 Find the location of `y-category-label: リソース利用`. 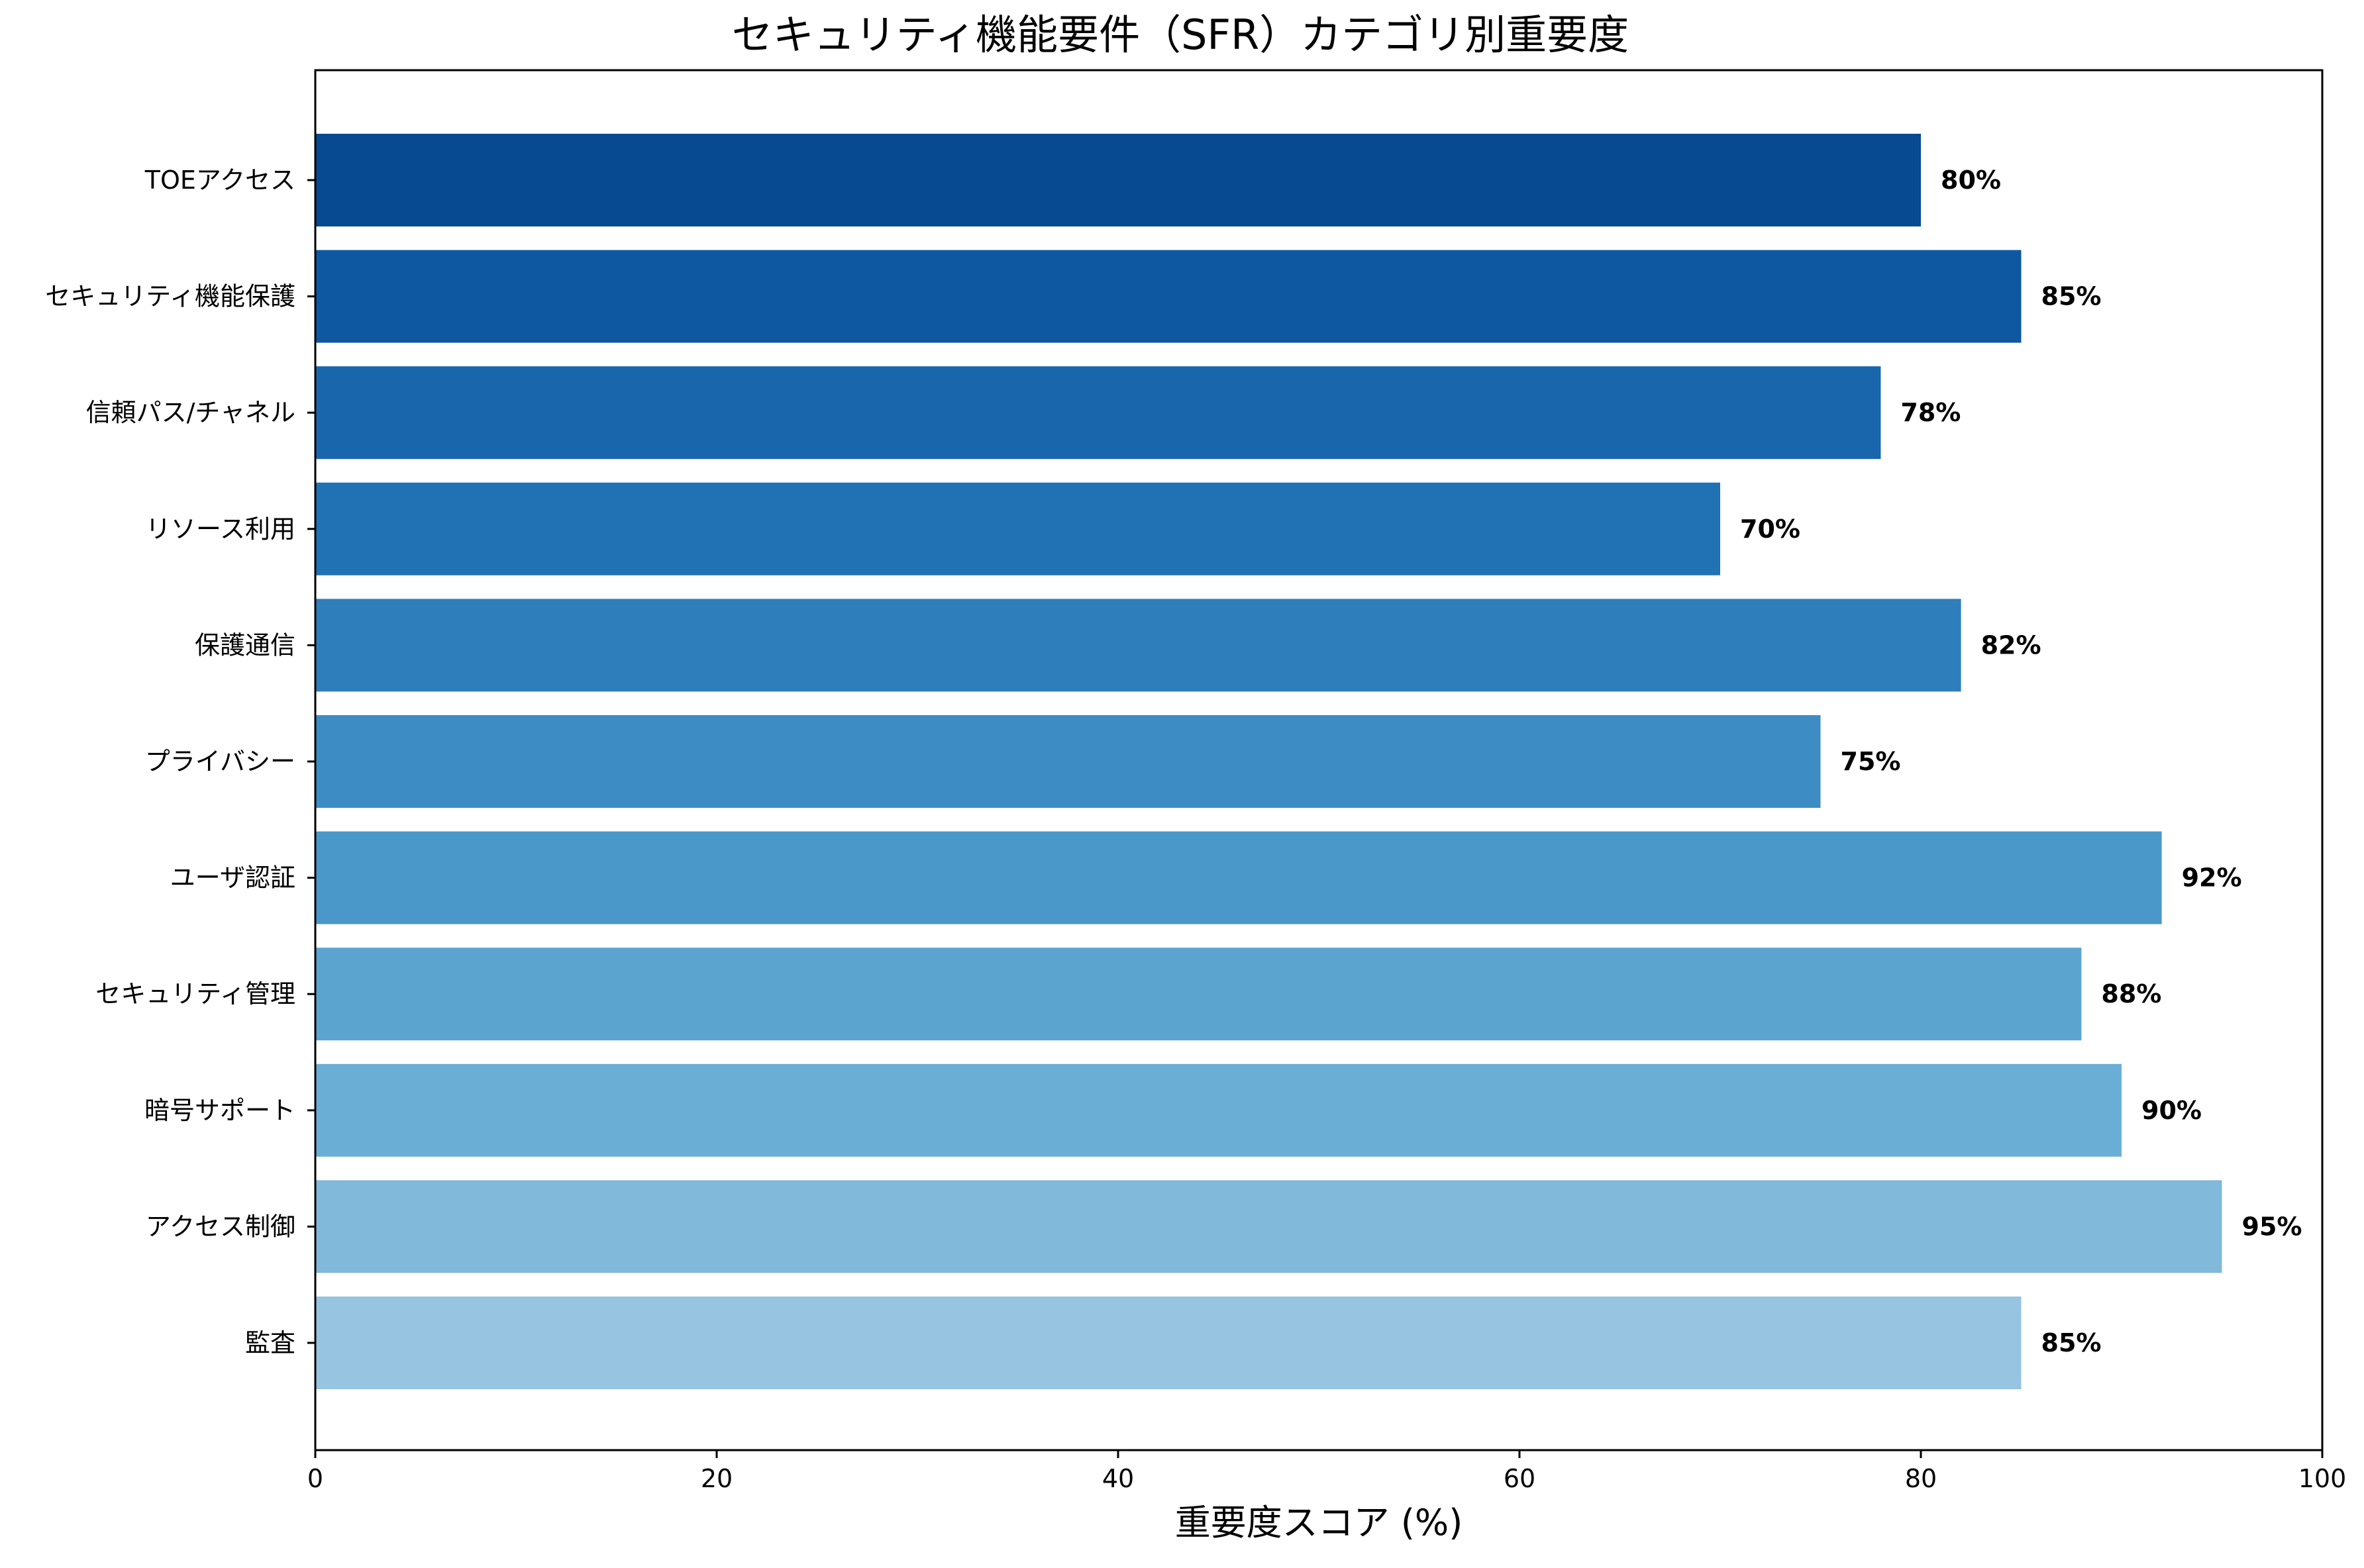

y-category-label: リソース利用 is located at coordinates (221, 529).